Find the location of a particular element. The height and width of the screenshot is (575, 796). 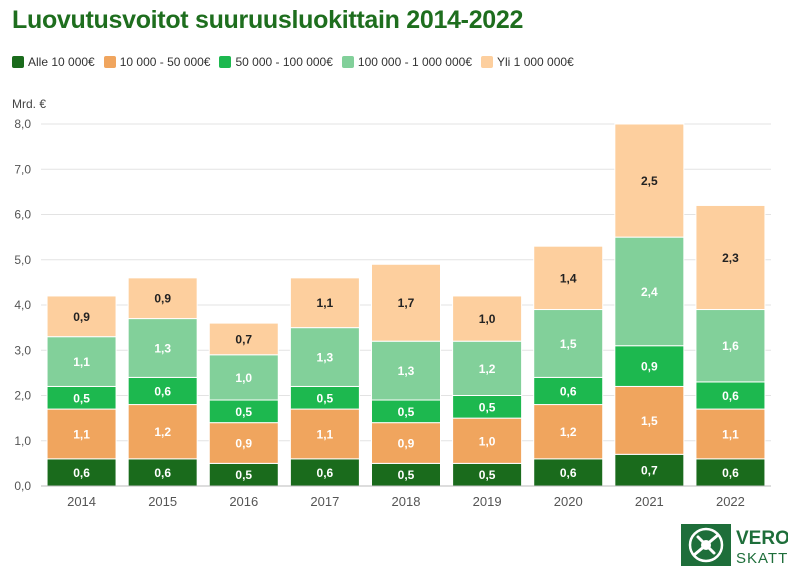

y-tick-label: 2,0 is located at coordinates (22, 396).